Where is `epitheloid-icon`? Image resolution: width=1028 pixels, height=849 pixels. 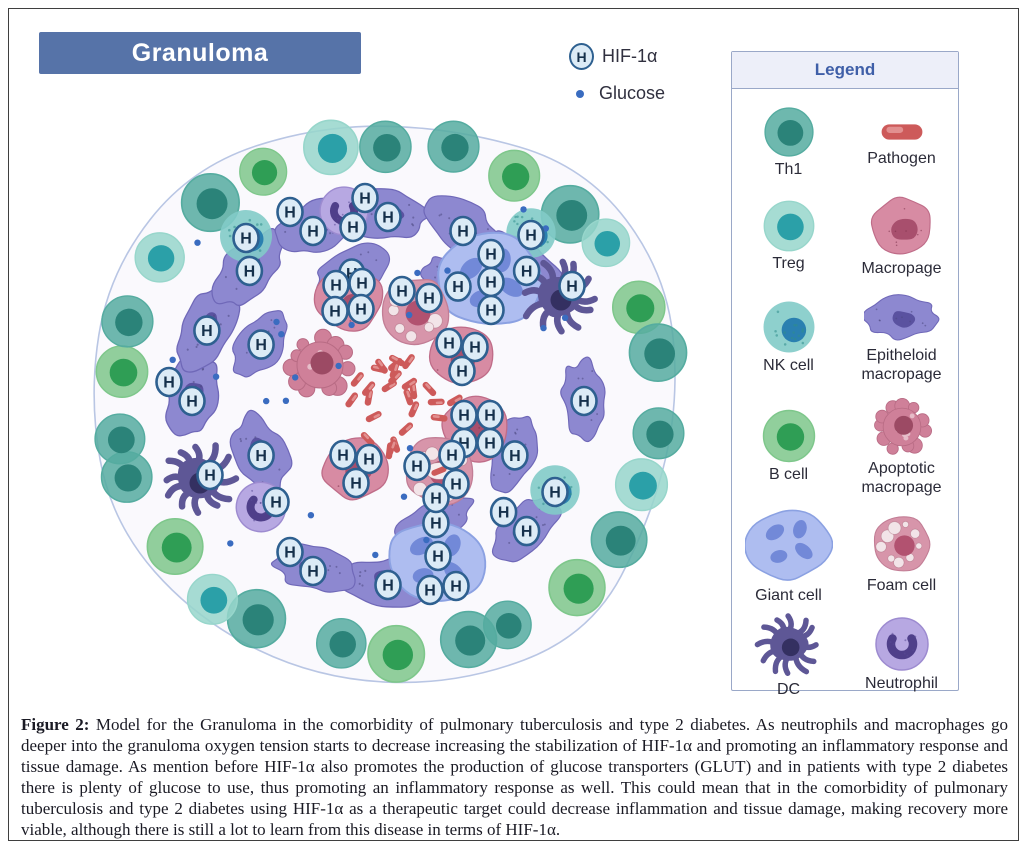 epitheloid-icon is located at coordinates (901, 317).